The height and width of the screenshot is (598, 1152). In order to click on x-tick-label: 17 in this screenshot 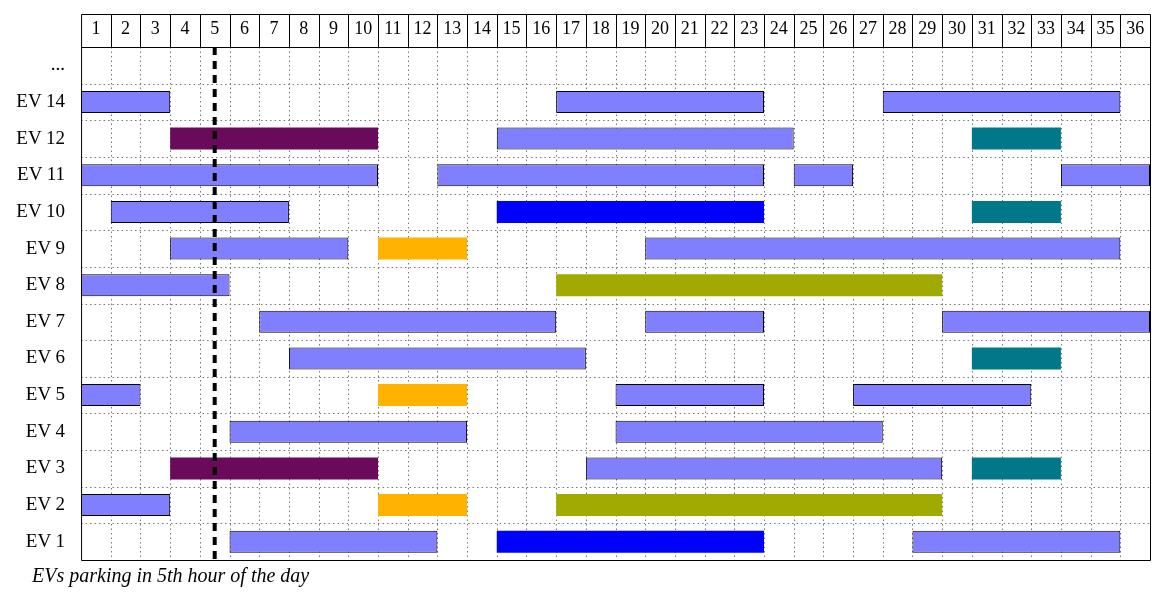, I will do `click(571, 27)`.